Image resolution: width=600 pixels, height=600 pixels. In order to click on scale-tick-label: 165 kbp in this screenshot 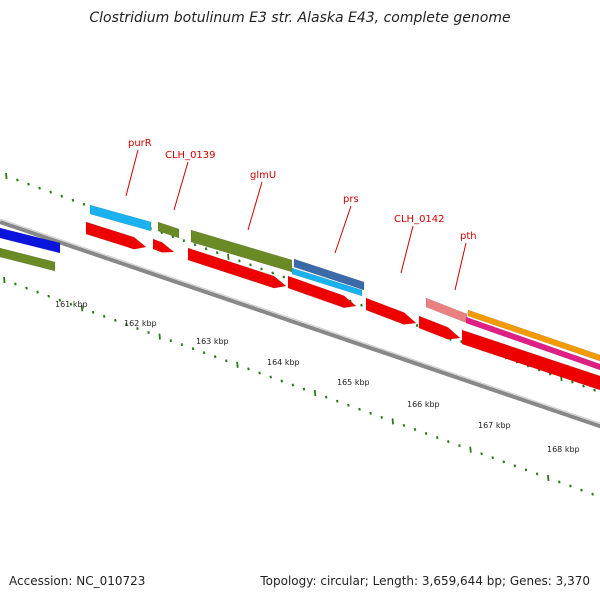, I will do `click(353, 382)`.